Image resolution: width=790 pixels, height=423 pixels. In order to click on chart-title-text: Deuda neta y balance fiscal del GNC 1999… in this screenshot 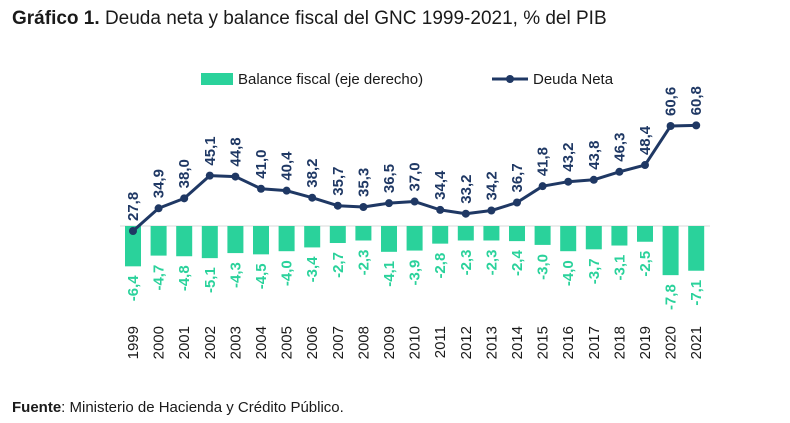, I will do `click(355, 18)`.